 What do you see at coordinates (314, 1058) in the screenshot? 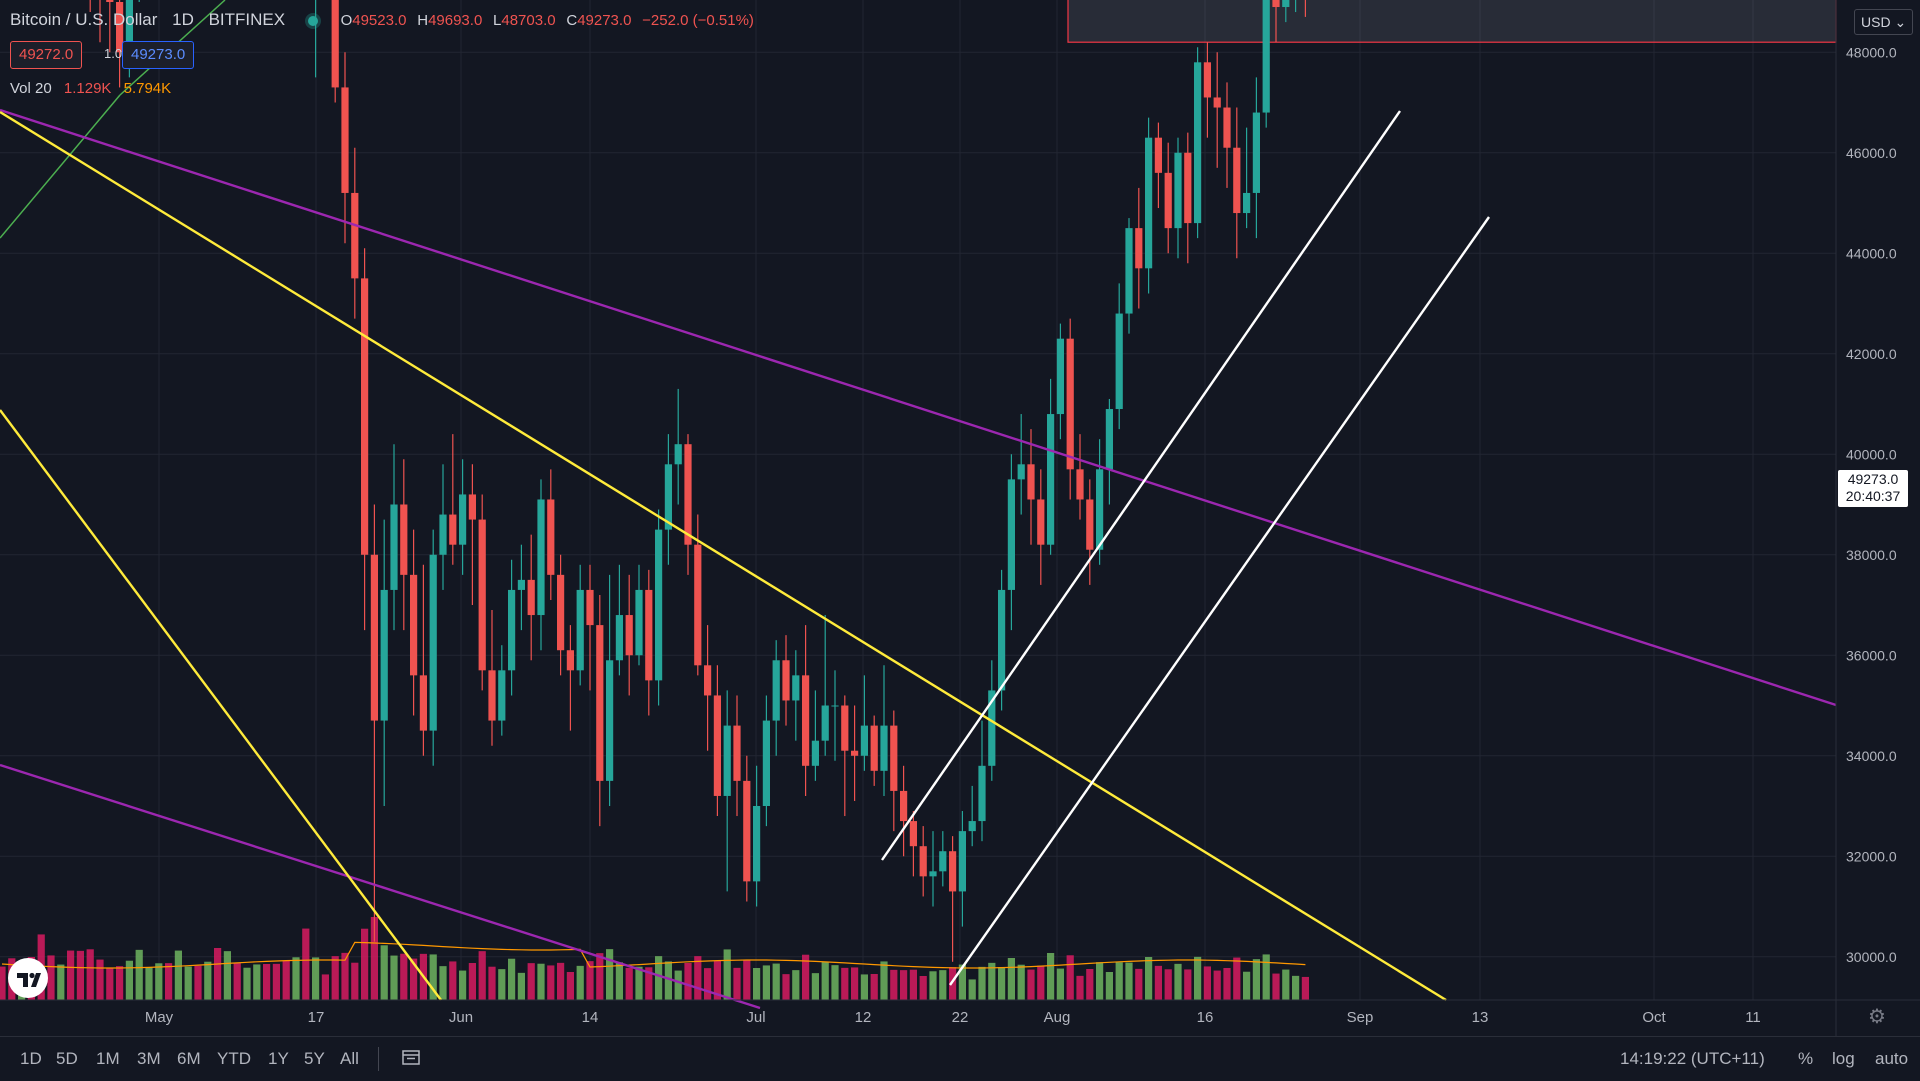
I see `range-5y: 5Y` at bounding box center [314, 1058].